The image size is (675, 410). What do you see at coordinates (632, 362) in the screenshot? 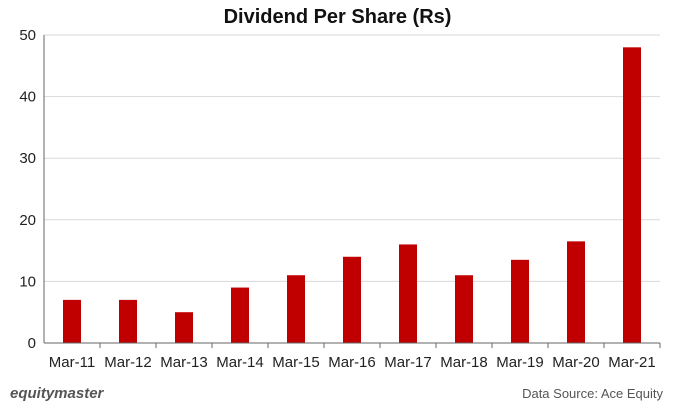
I see `x-tick-label: Mar-21` at bounding box center [632, 362].